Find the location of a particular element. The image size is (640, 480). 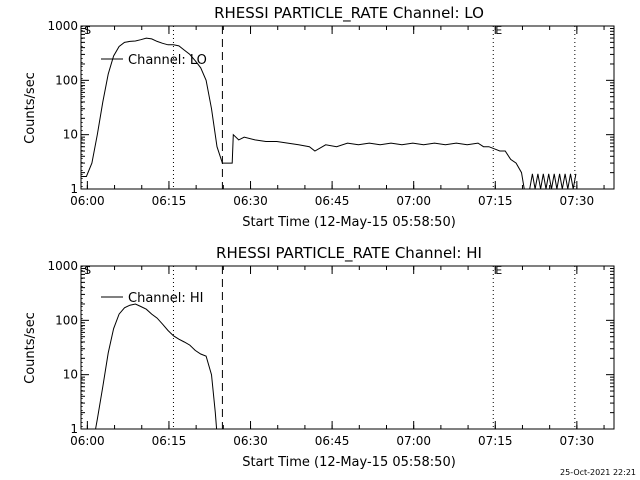

x-tick-label-hi: 07:00 is located at coordinates (413, 441).